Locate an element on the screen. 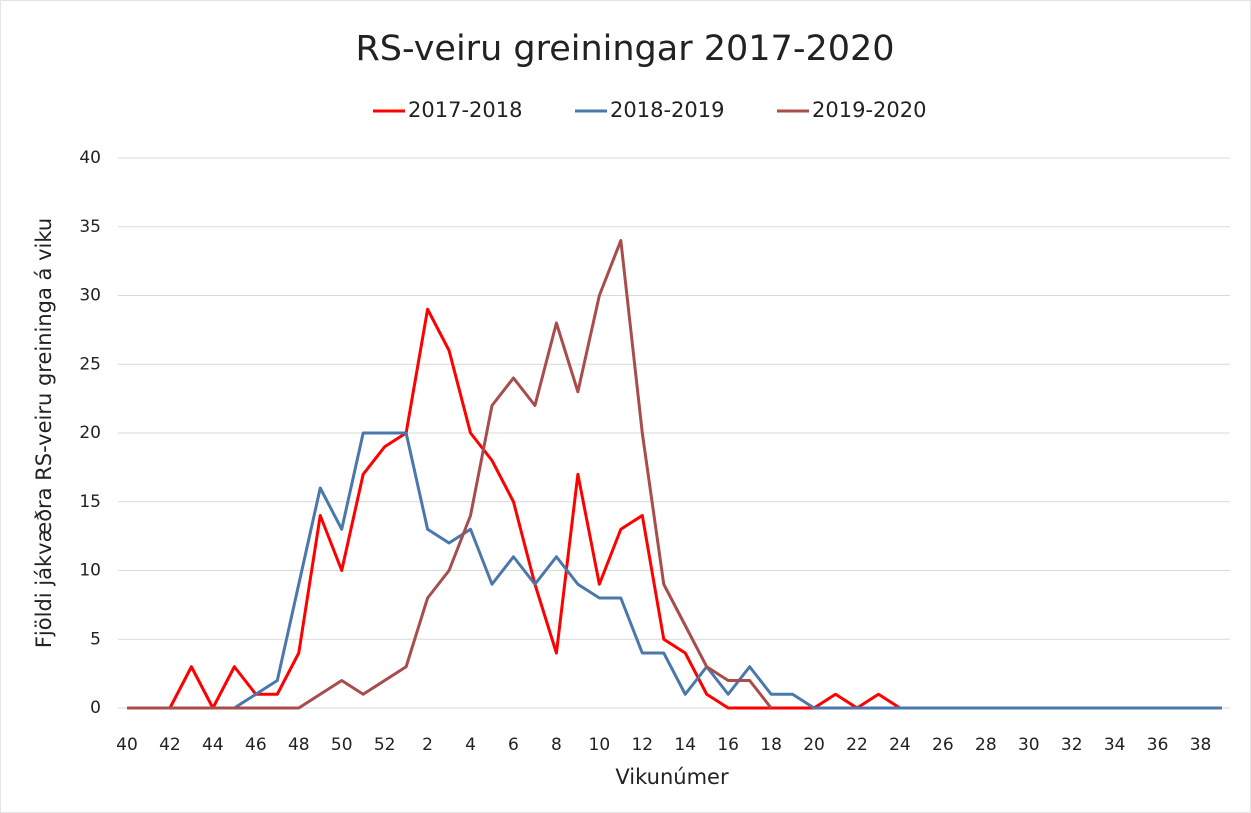  x-tick-label: 50 is located at coordinates (342, 745).